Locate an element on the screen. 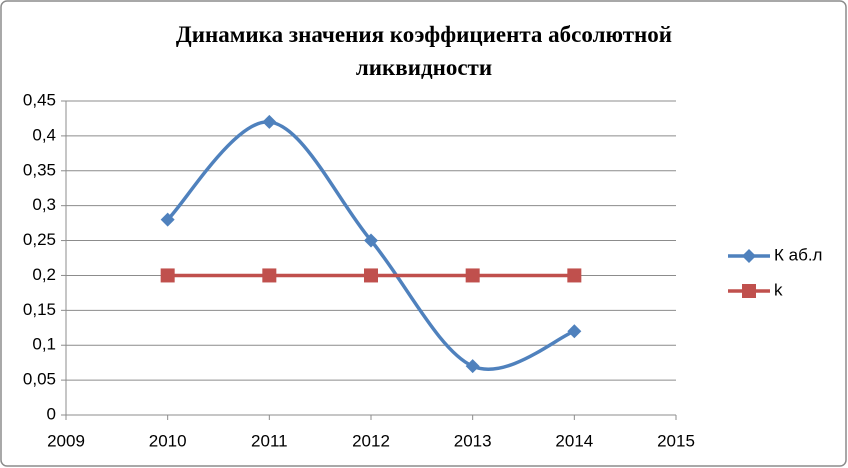 The height and width of the screenshot is (468, 848). x-tick-label: 2012 is located at coordinates (371, 440).